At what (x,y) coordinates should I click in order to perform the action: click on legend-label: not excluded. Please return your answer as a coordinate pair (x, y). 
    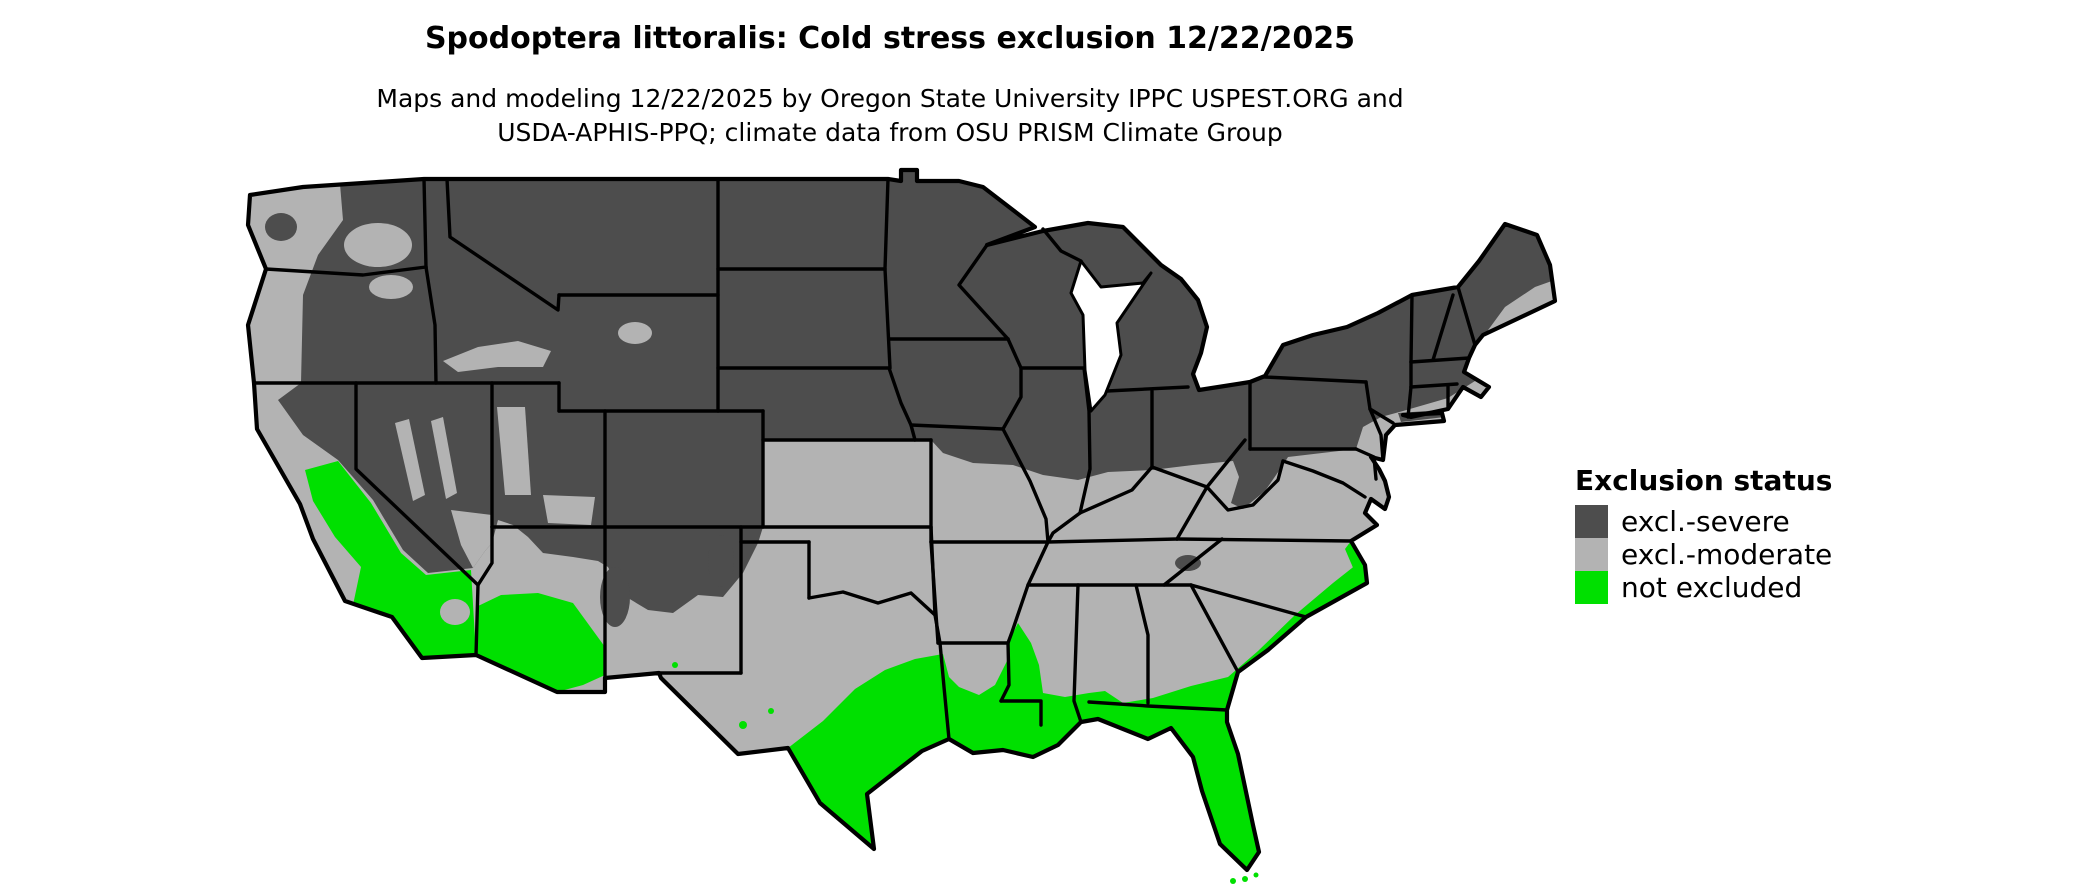
    Looking at the image, I should click on (1712, 587).